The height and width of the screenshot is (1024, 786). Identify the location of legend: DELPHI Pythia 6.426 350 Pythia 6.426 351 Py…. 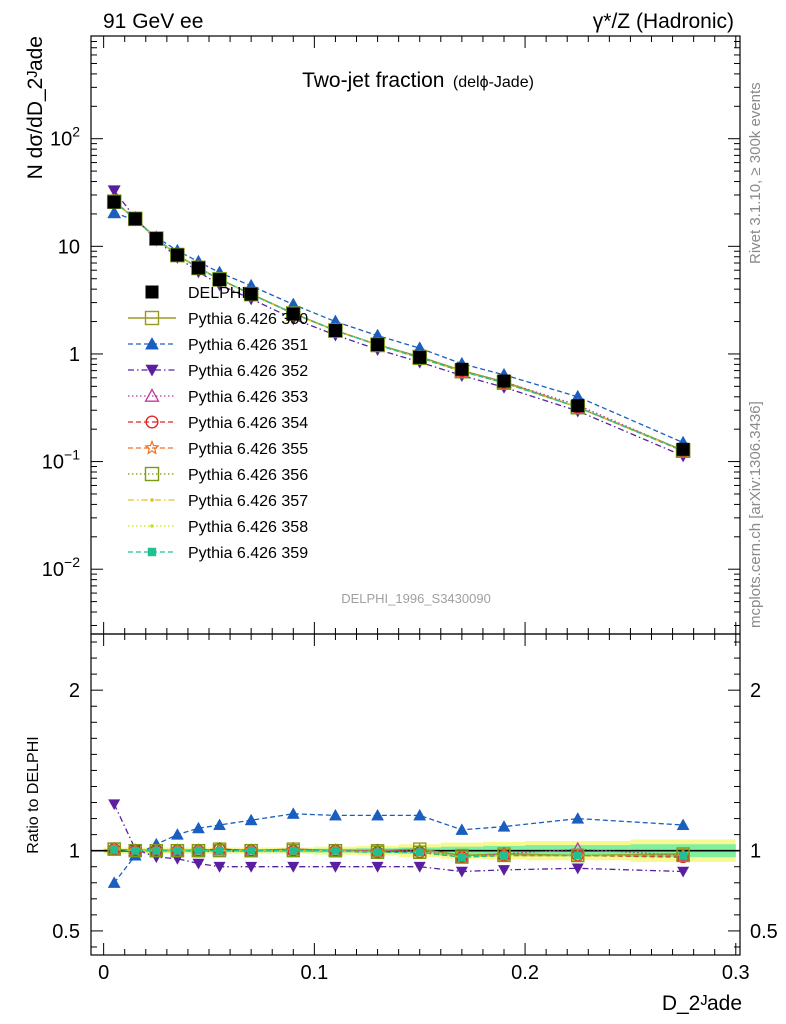
(218, 423).